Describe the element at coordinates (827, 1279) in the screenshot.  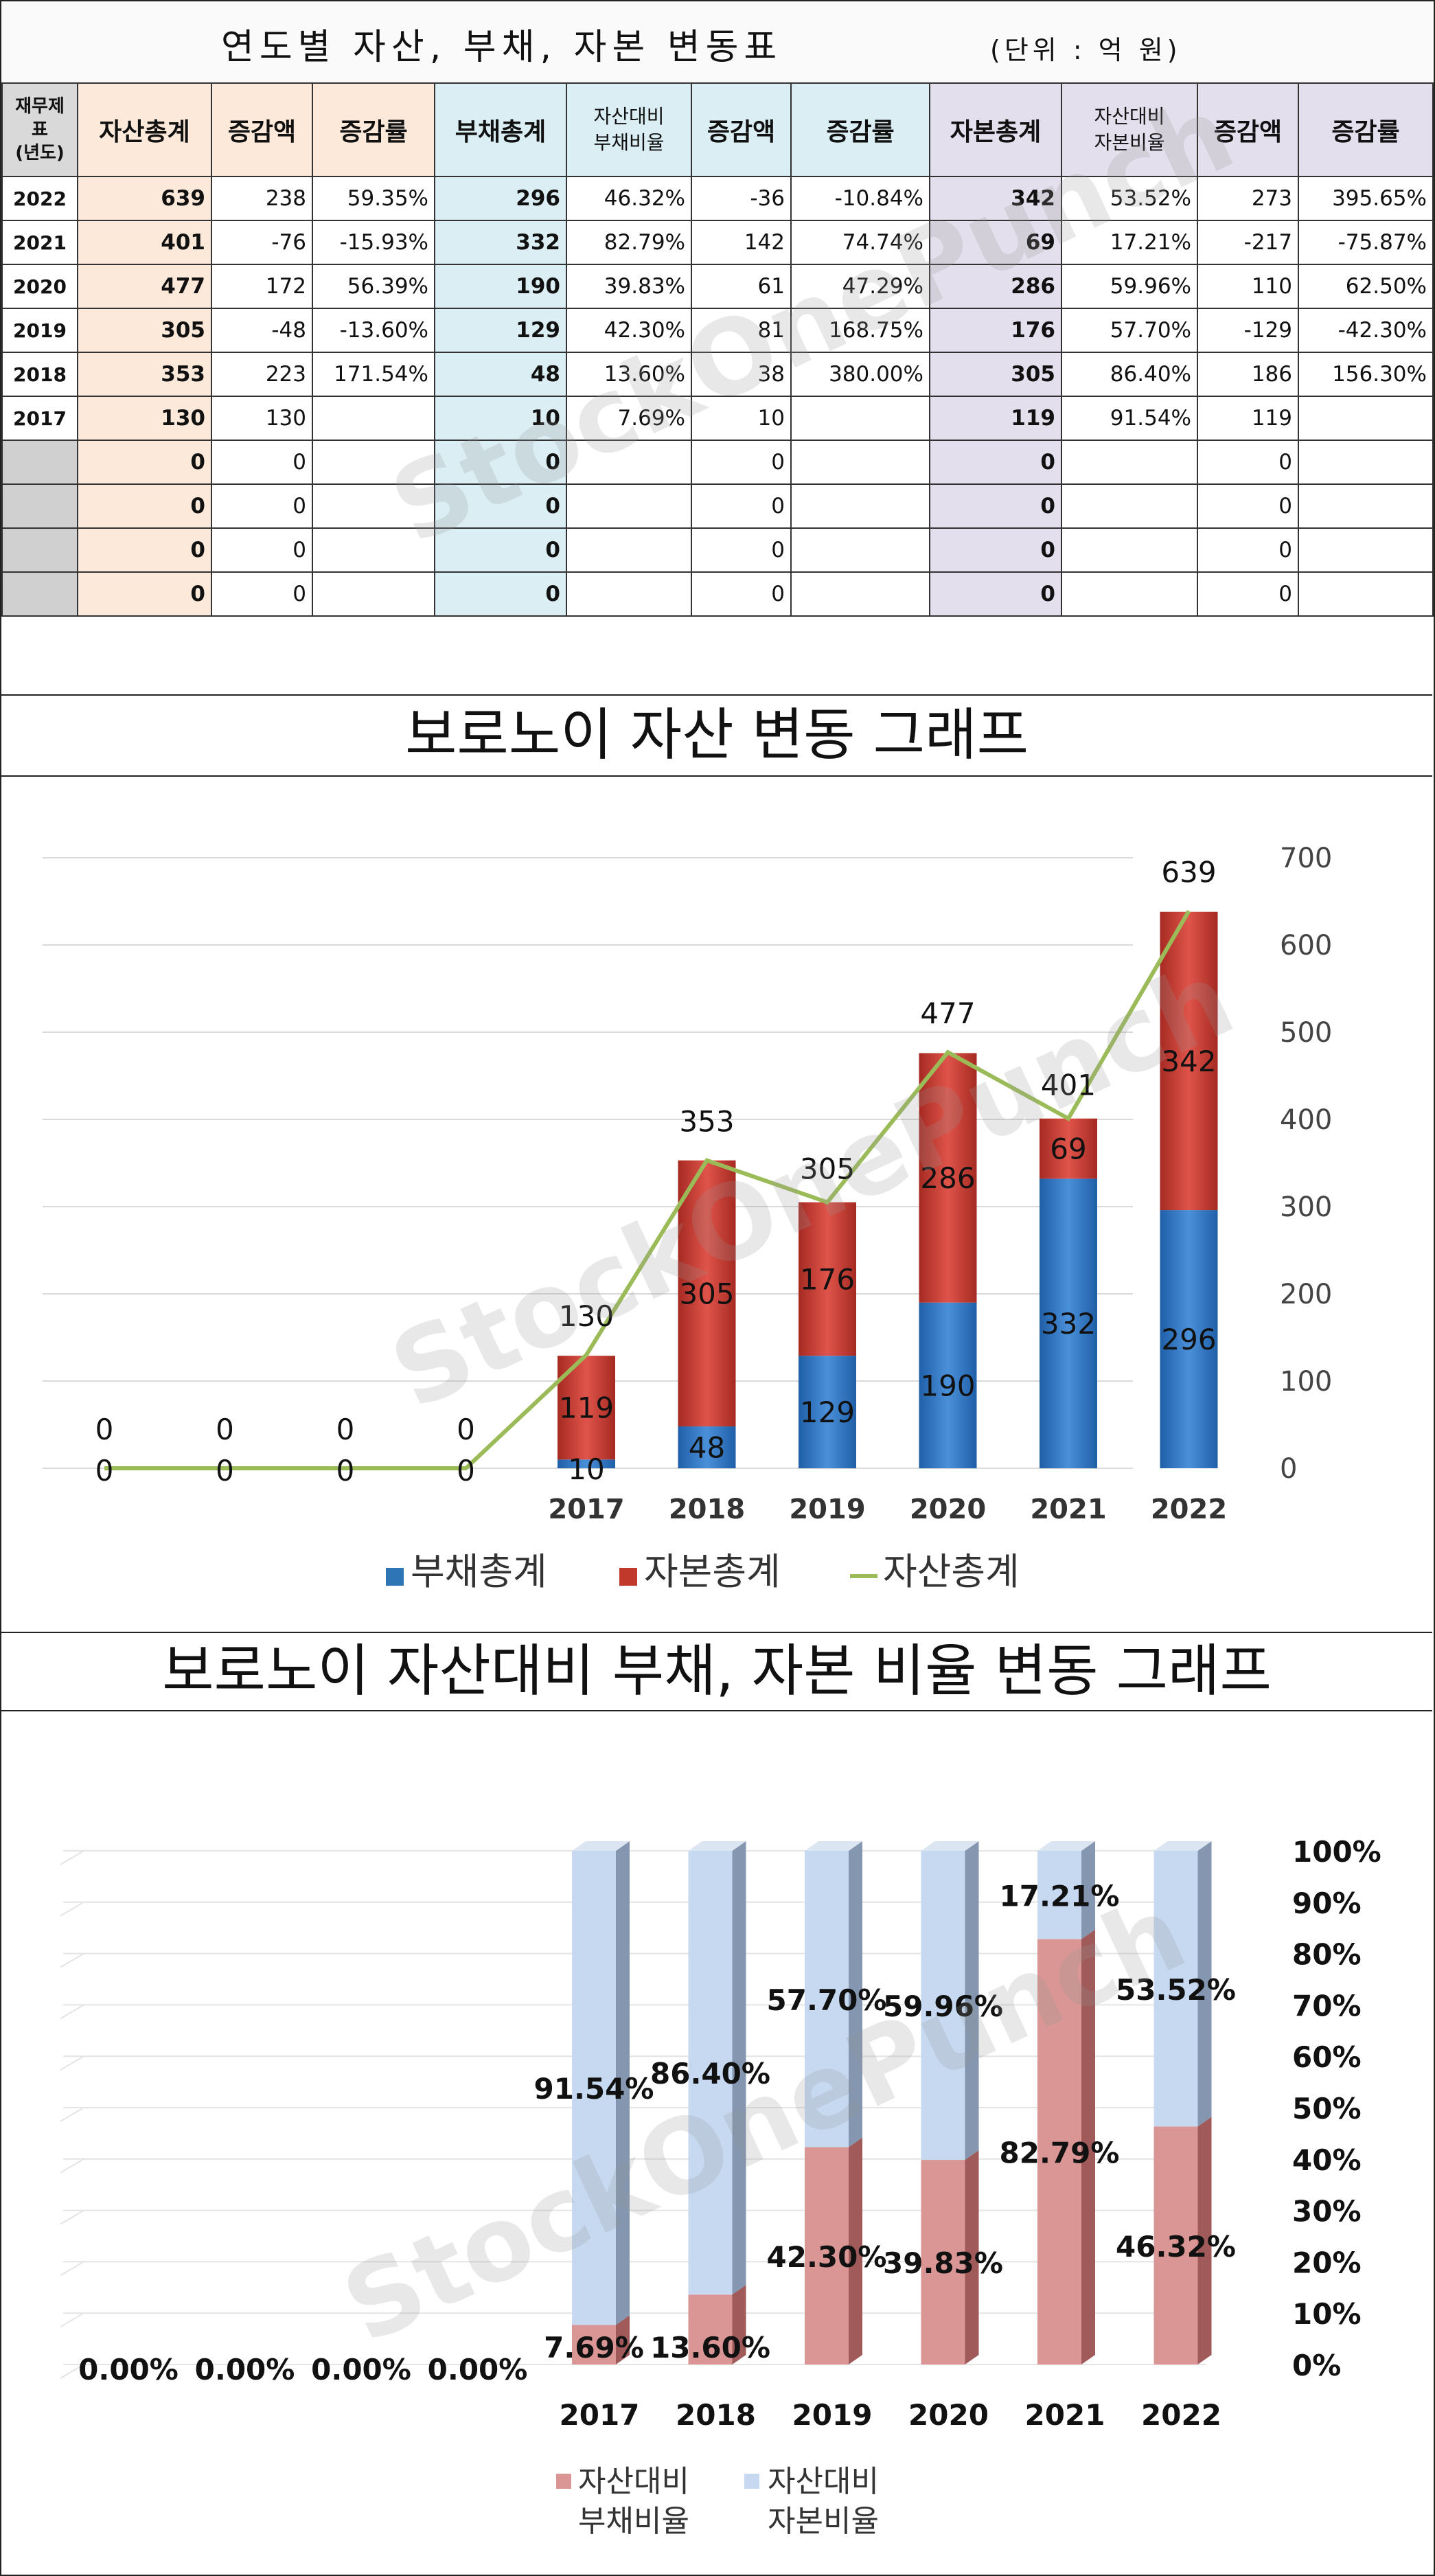
I see `label-capital: 176` at that location.